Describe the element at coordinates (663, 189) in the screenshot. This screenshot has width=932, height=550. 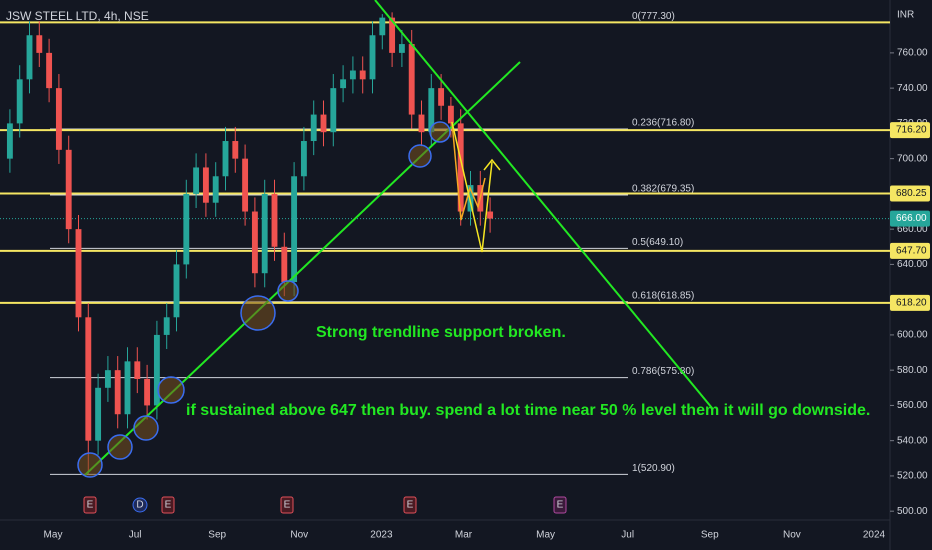
I see `fib-label: 0.382(679.35)` at that location.